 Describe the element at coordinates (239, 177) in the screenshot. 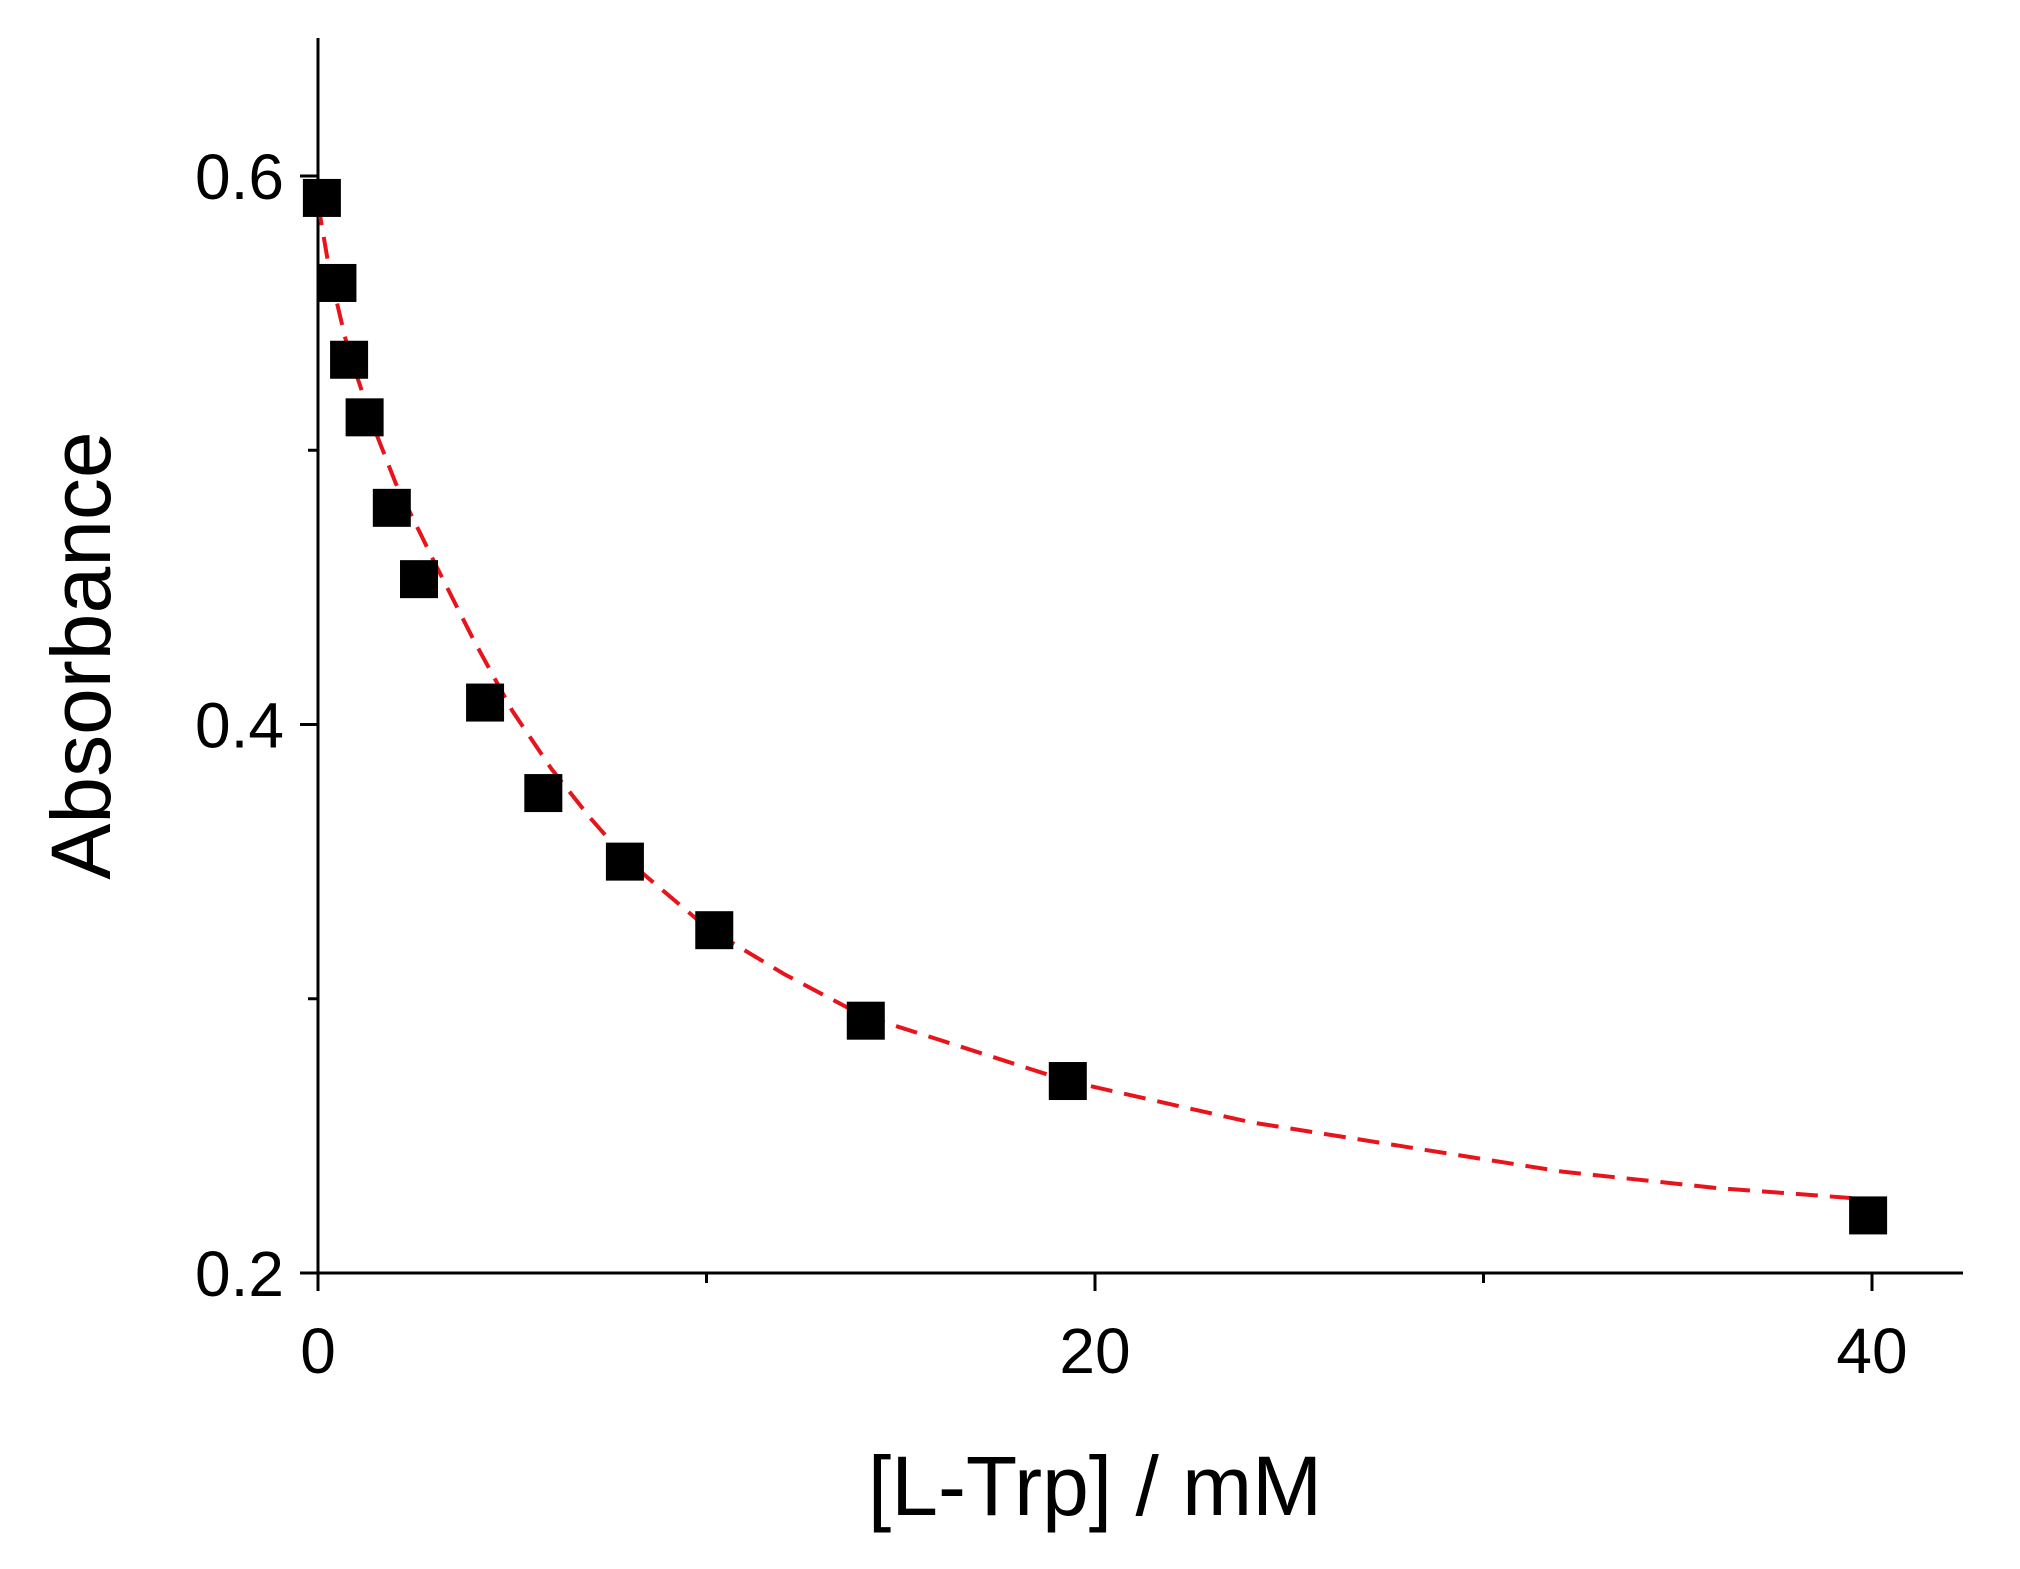

I see `y-tick-label: 0.6` at that location.